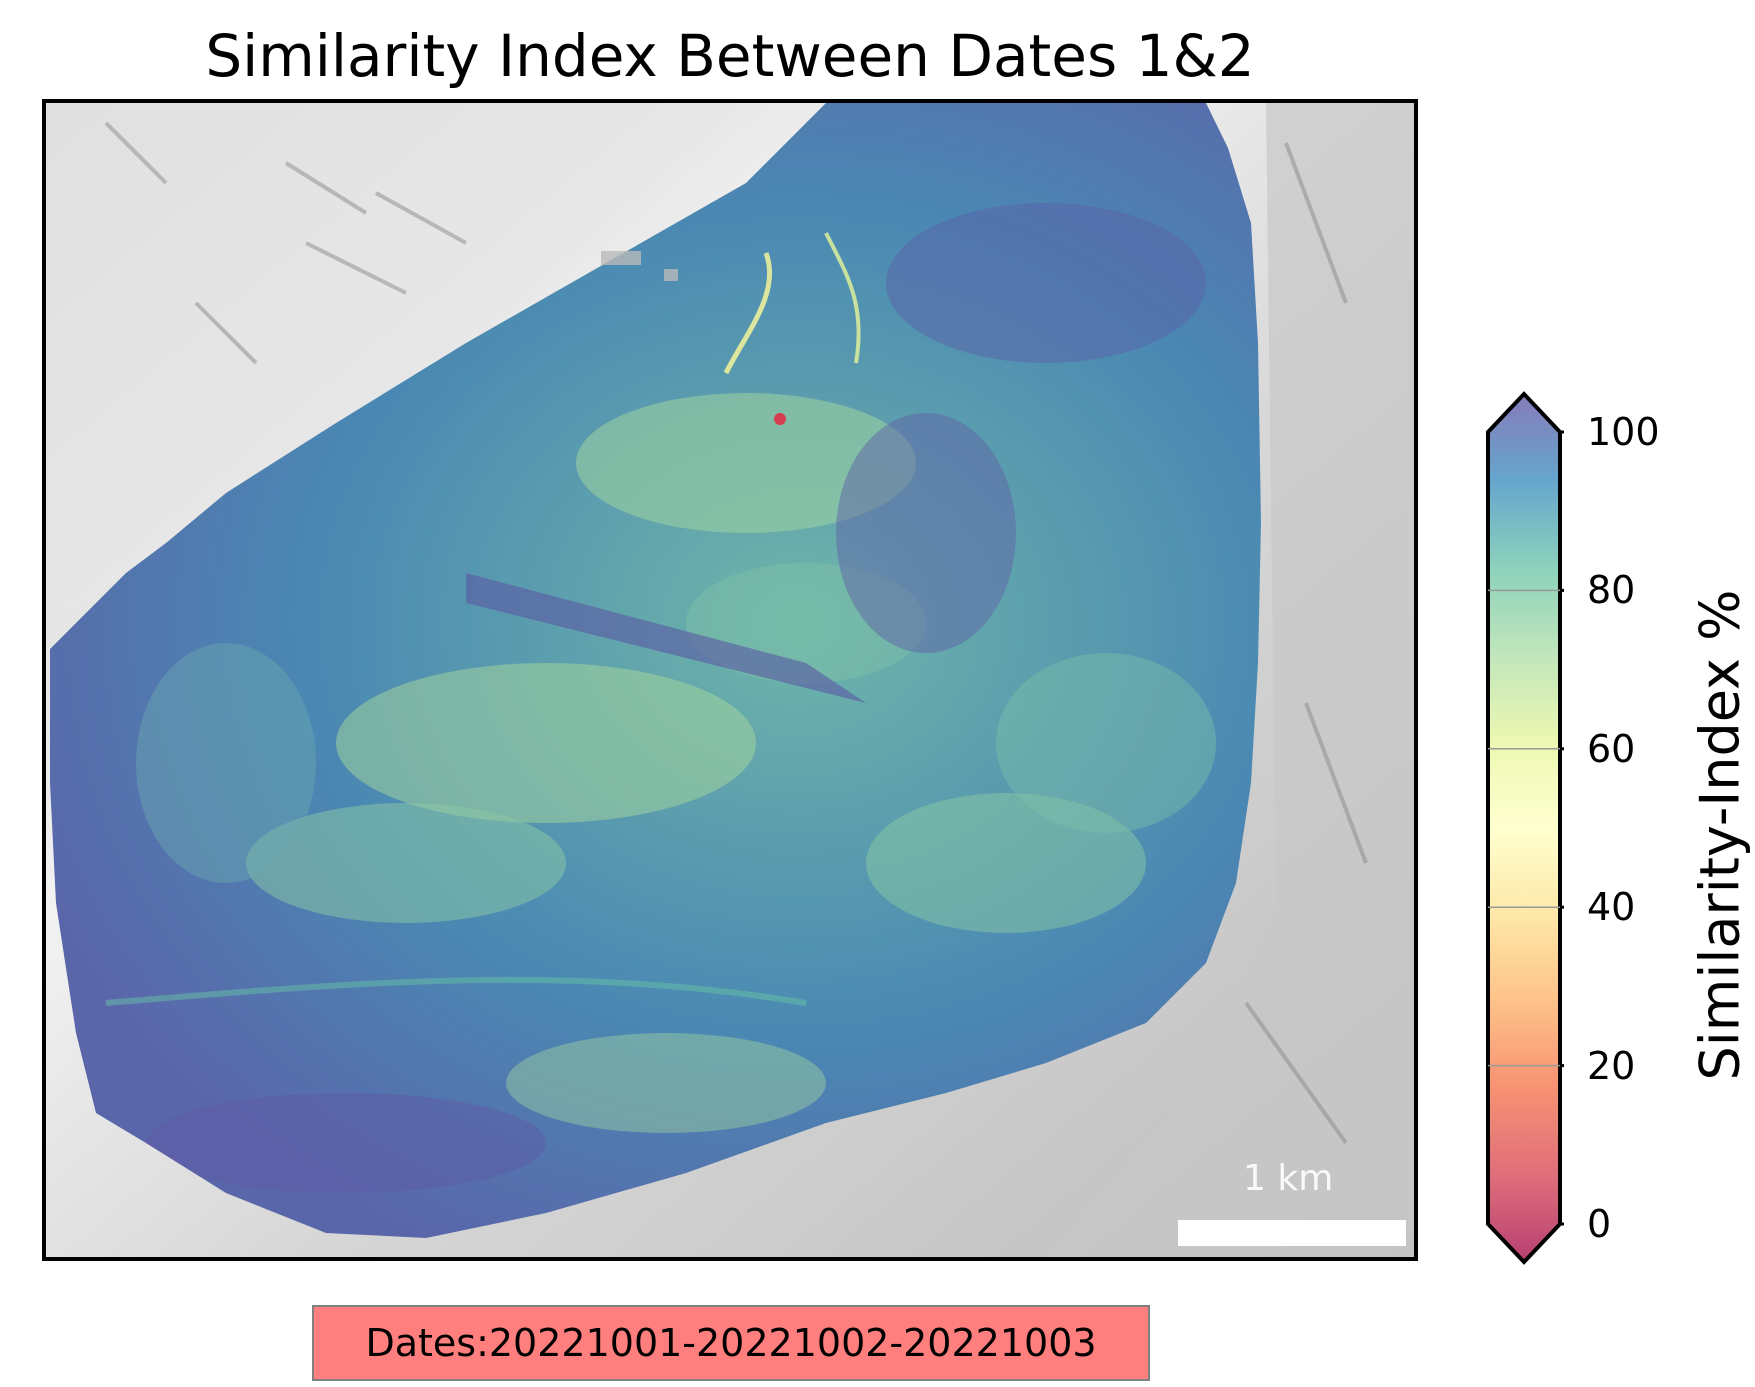 The width and height of the screenshot is (1755, 1387). I want to click on colorbar-gradient, so click(1524, 828).